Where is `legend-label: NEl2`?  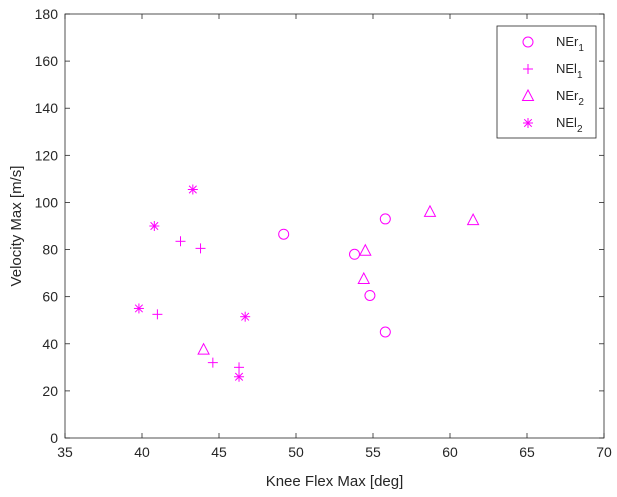 legend-label: NEl2 is located at coordinates (569, 125).